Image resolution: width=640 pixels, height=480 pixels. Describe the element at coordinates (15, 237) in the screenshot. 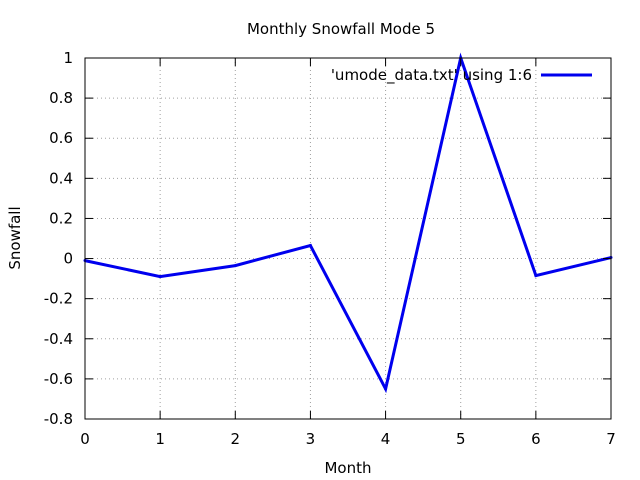

I see `y-axis-title: Snowfall` at that location.